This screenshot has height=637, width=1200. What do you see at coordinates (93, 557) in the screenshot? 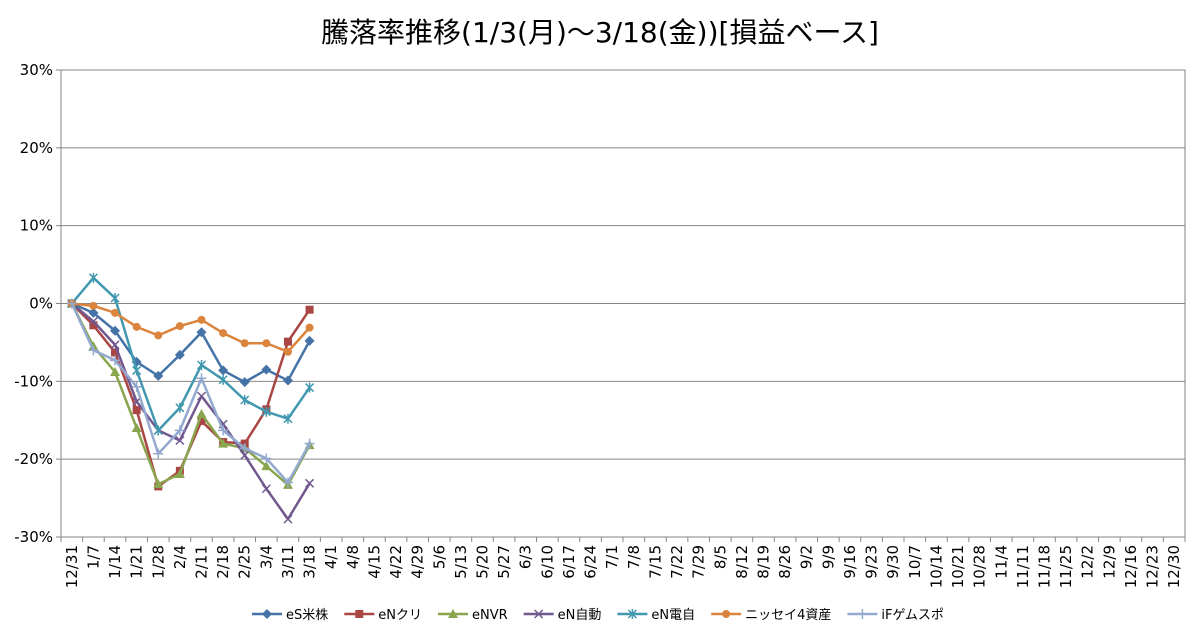
I see `x-tick-label: 1/7` at bounding box center [93, 557].